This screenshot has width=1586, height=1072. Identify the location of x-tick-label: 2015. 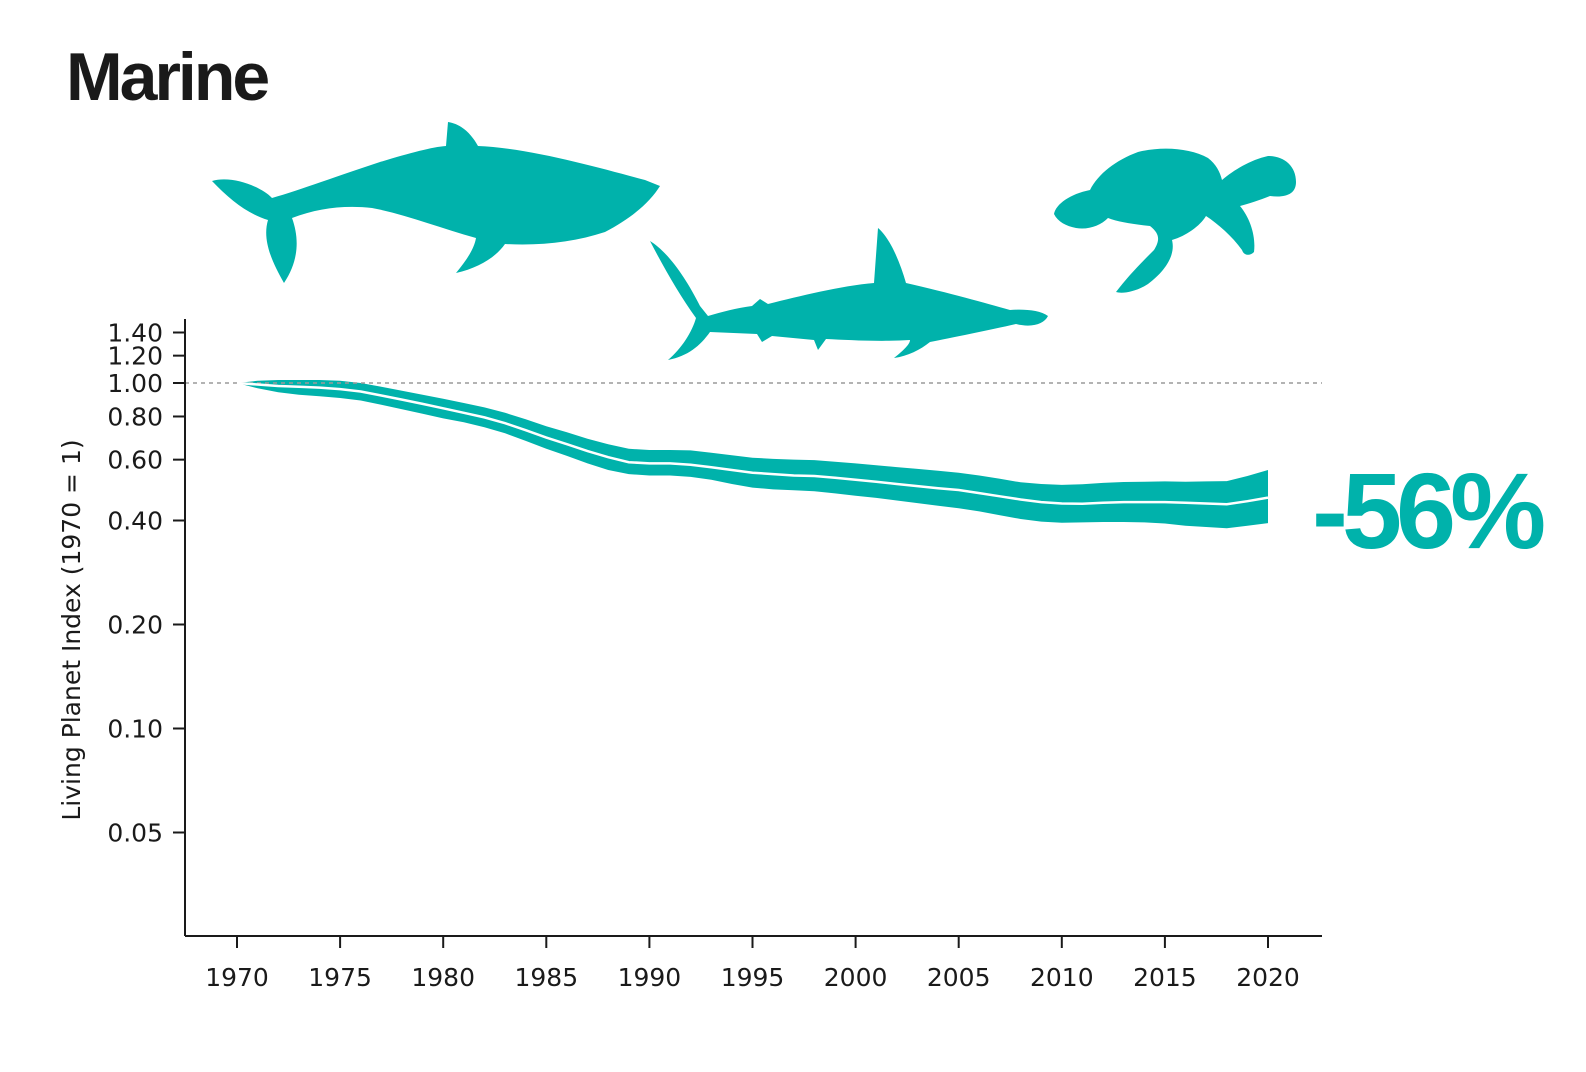
(1165, 977).